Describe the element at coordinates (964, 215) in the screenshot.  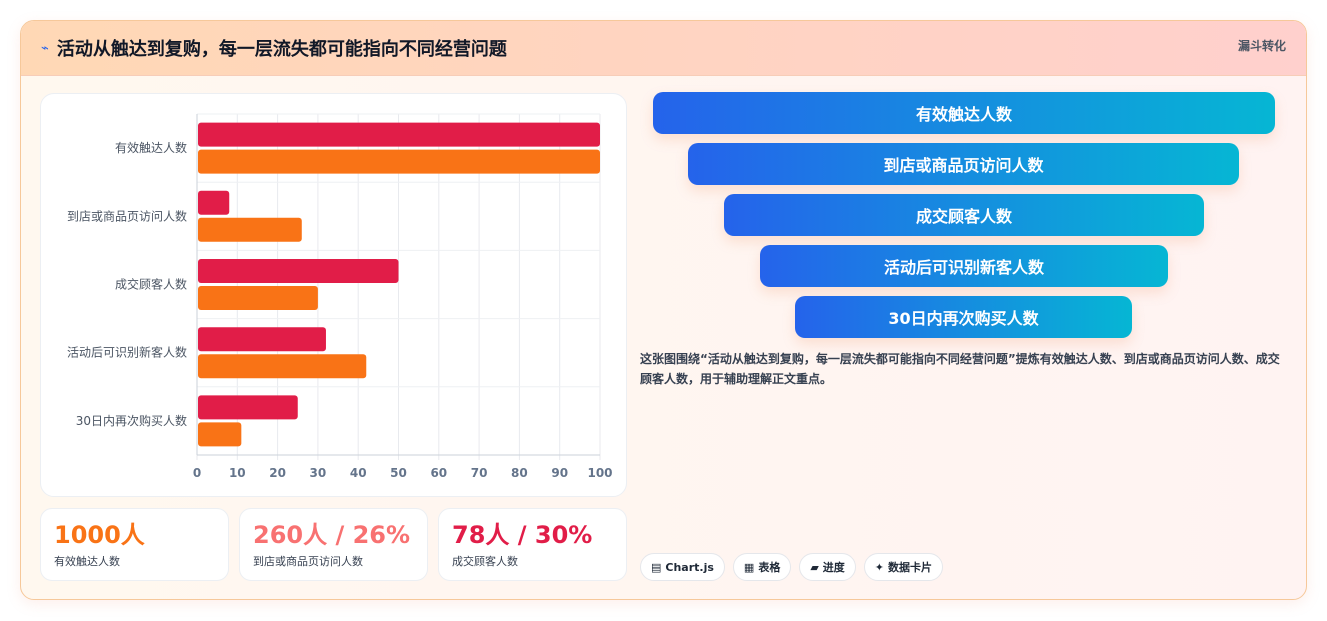
I see `funnel-step-3: 成交顾客人数` at that location.